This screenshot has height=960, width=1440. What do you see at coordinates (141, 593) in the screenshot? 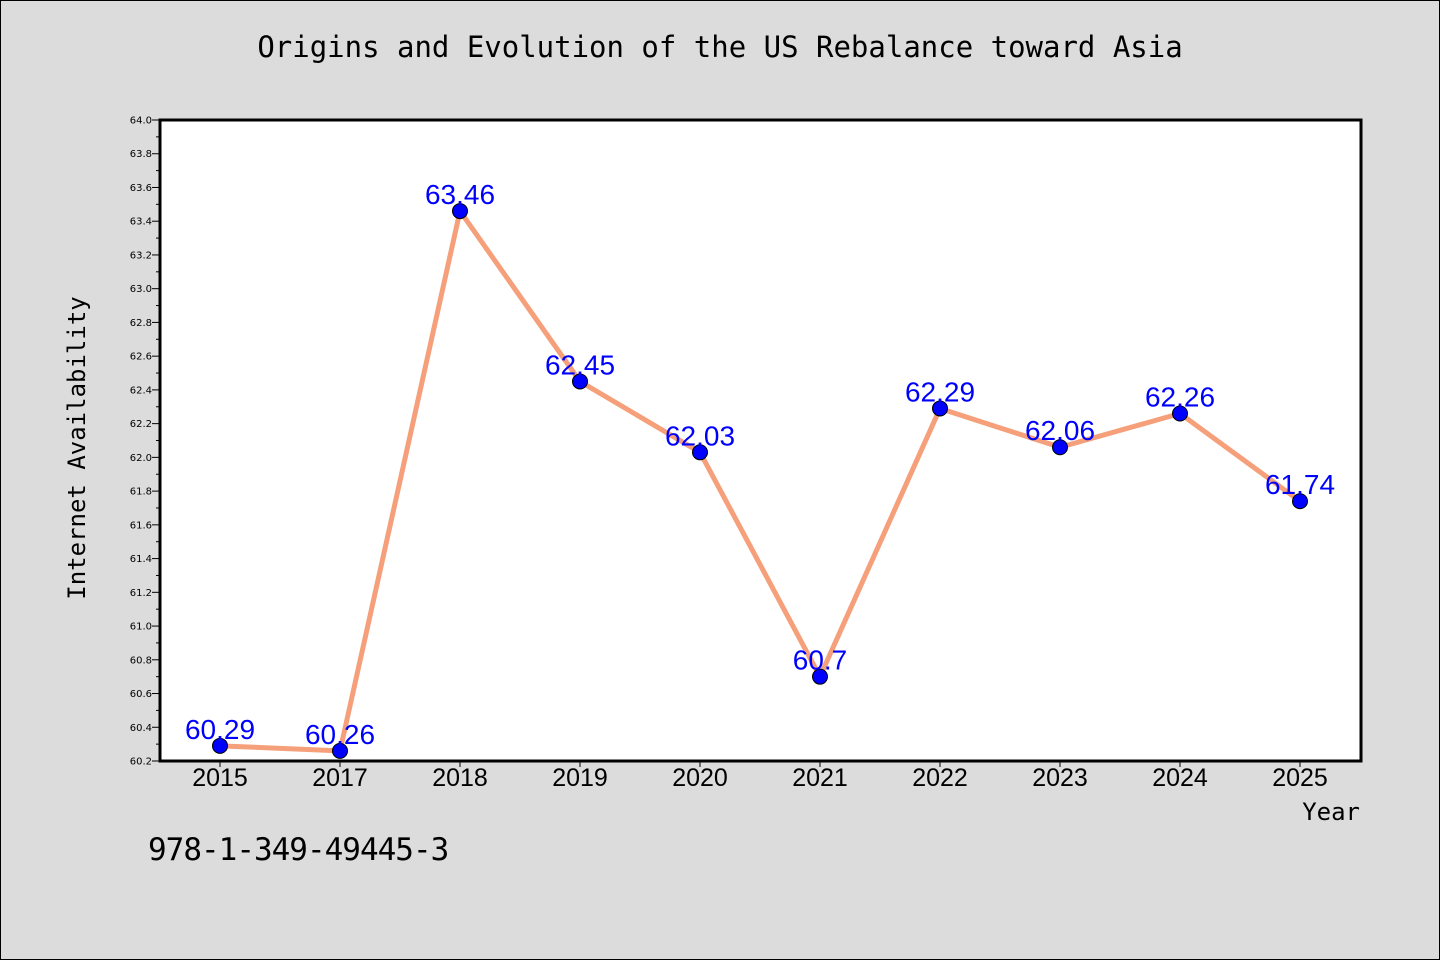
I see `y-tick-label: 61.2` at bounding box center [141, 593].